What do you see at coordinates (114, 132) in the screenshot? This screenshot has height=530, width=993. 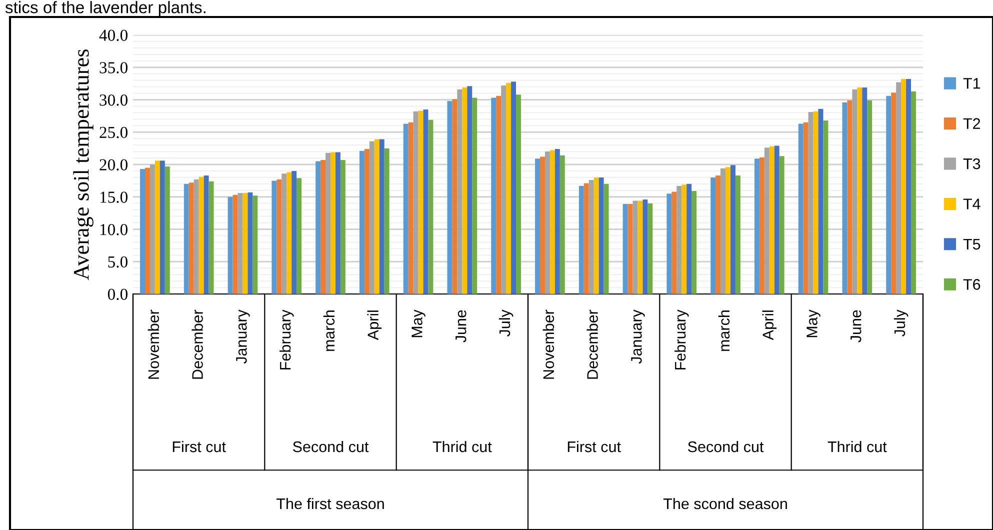 I see `y-tick-label: 25.0` at bounding box center [114, 132].